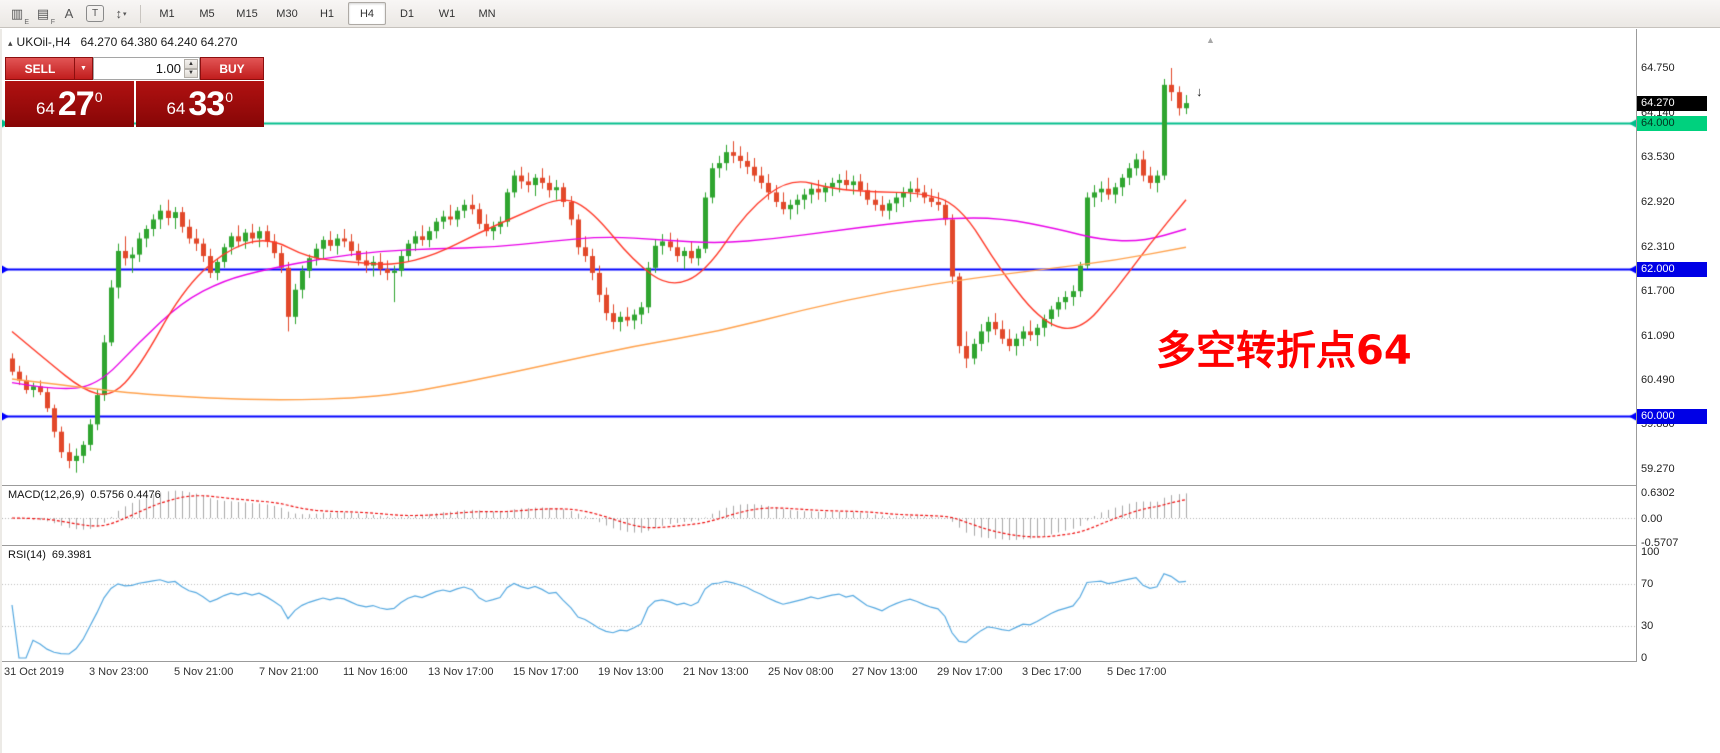  I want to click on sell-price-sup: 0, so click(98, 96).